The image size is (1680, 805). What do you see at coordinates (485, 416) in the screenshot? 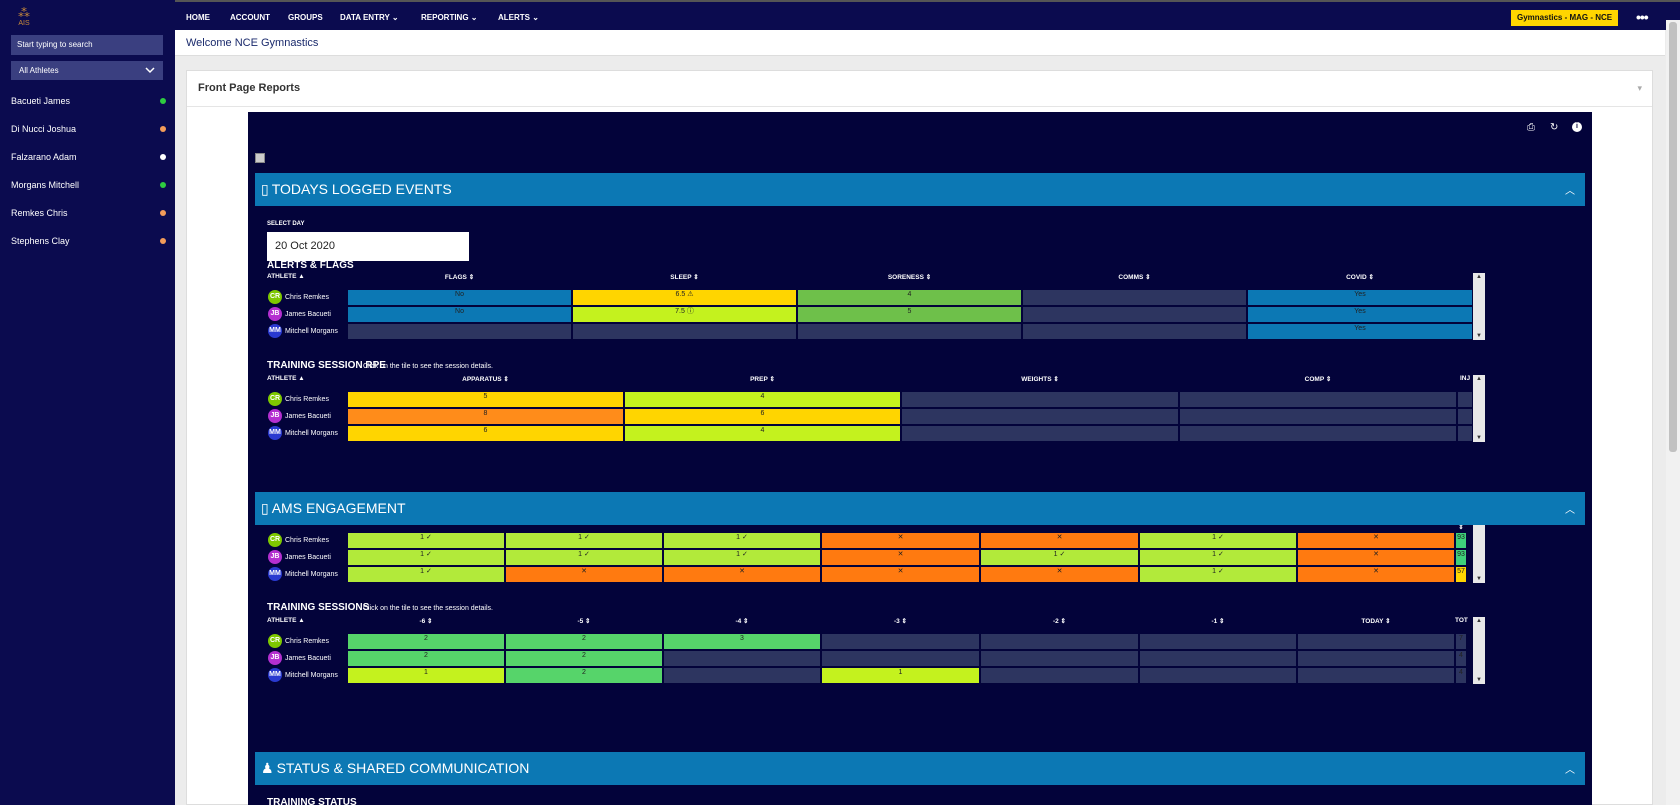
I see `data-tile: 8` at bounding box center [485, 416].